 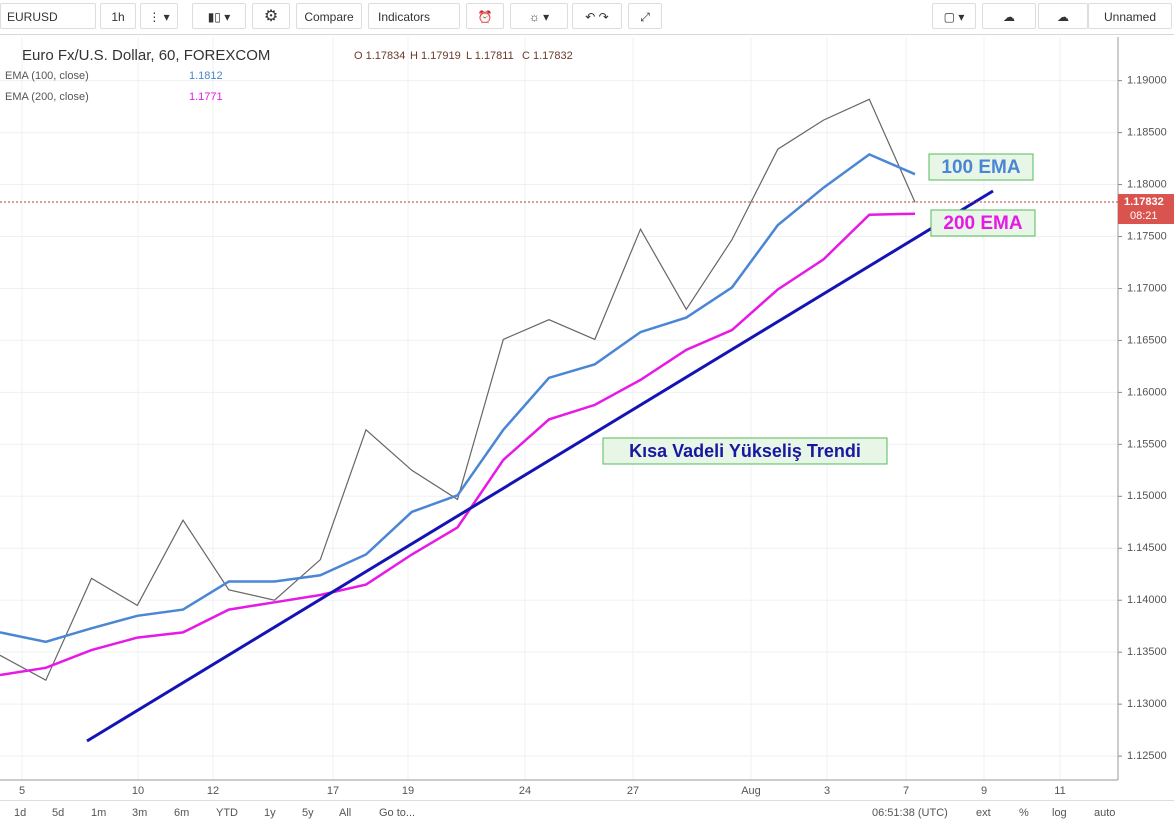 What do you see at coordinates (182, 813) in the screenshot?
I see `range-button: 6m` at bounding box center [182, 813].